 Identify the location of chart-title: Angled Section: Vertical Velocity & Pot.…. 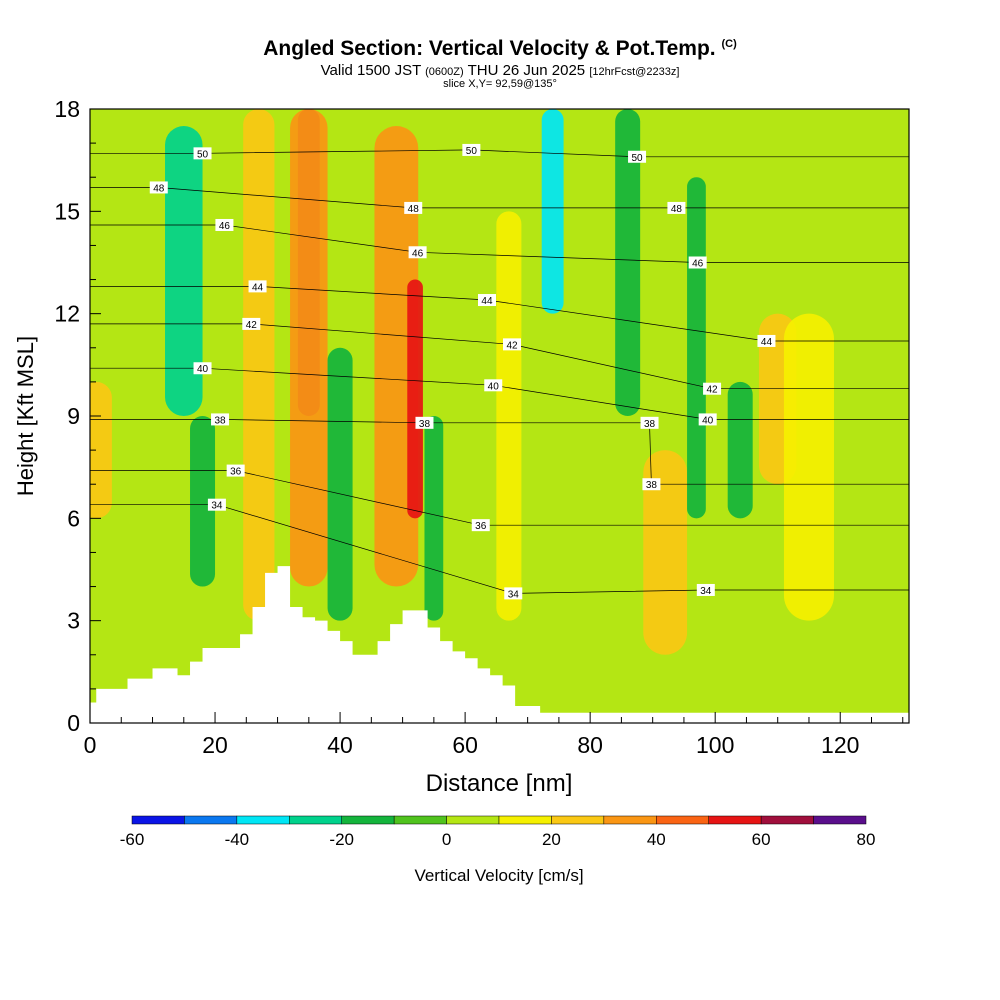
(500, 49).